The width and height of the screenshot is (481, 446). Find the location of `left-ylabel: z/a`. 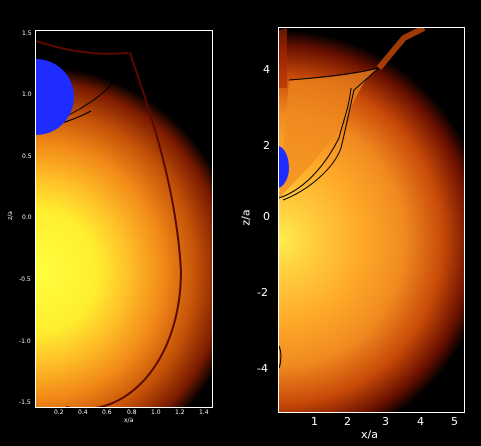

left-ylabel: z/a is located at coordinates (10, 215).